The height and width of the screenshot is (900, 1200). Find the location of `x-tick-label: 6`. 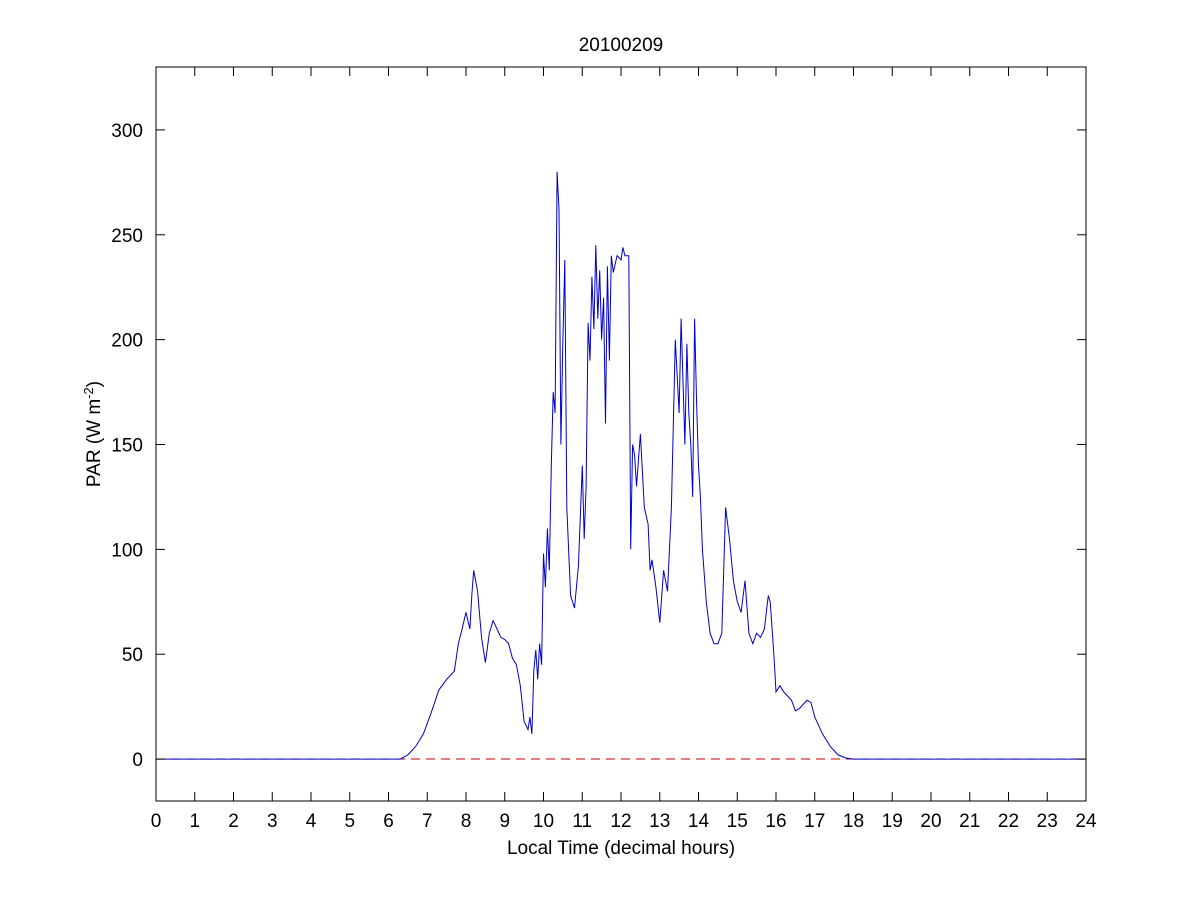

x-tick-label: 6 is located at coordinates (388, 821).